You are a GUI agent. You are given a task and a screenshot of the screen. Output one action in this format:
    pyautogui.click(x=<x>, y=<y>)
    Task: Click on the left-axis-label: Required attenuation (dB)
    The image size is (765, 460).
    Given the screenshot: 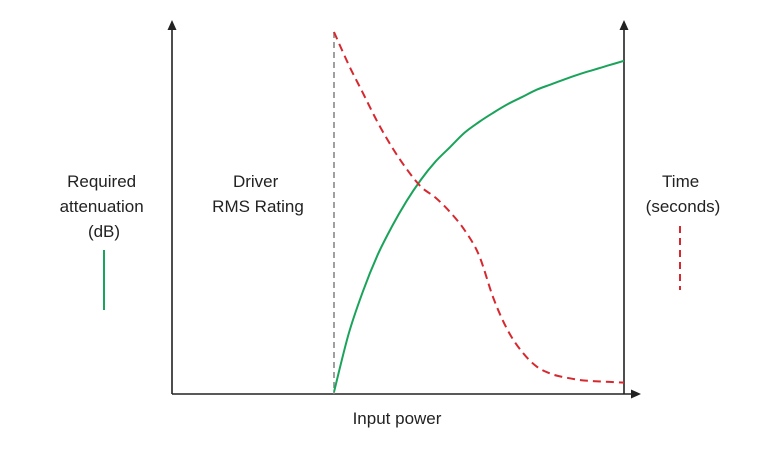 What is the action you would take?
    pyautogui.click(x=104, y=206)
    